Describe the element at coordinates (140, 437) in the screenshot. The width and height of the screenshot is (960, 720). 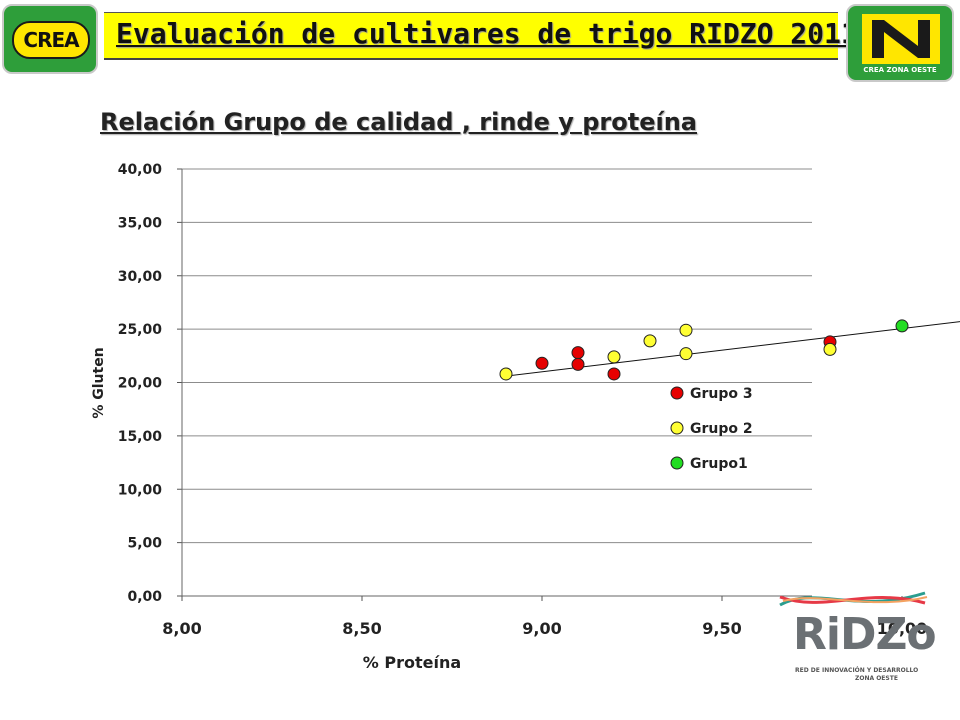
I see `y-tick-label: 15,00` at that location.